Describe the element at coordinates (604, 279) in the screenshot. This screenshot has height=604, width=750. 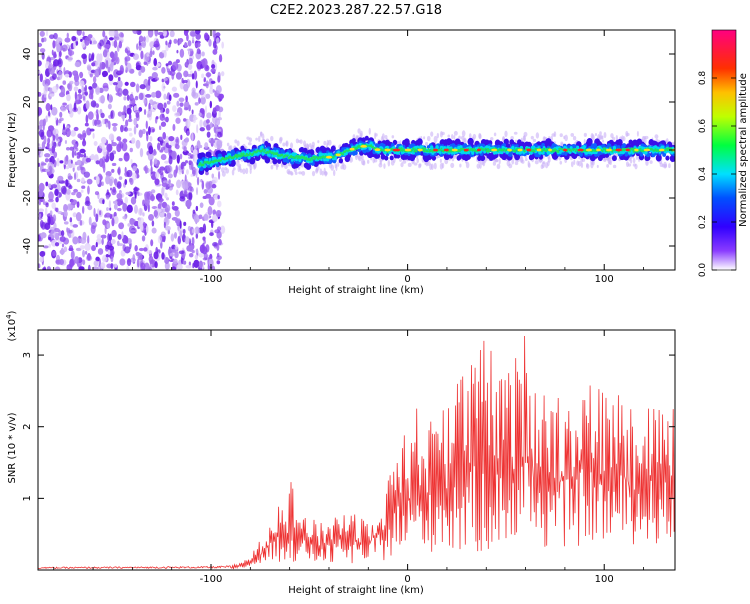
I see `x-tick-label: 100` at that location.